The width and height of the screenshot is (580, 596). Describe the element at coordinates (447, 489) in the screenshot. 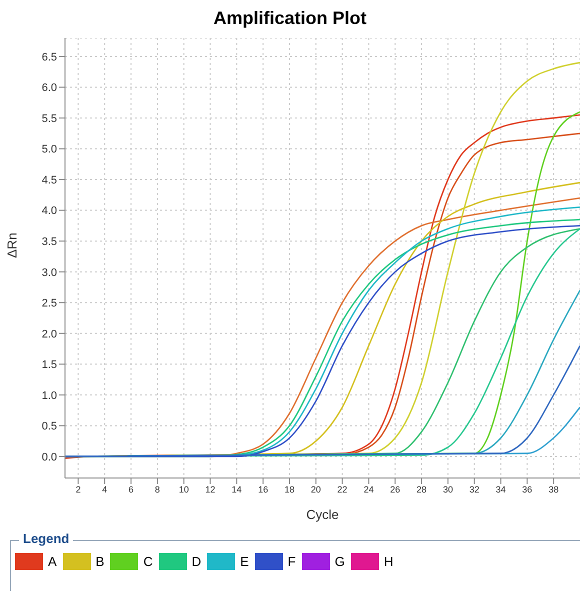

I see `x-tick-label: 30` at that location.